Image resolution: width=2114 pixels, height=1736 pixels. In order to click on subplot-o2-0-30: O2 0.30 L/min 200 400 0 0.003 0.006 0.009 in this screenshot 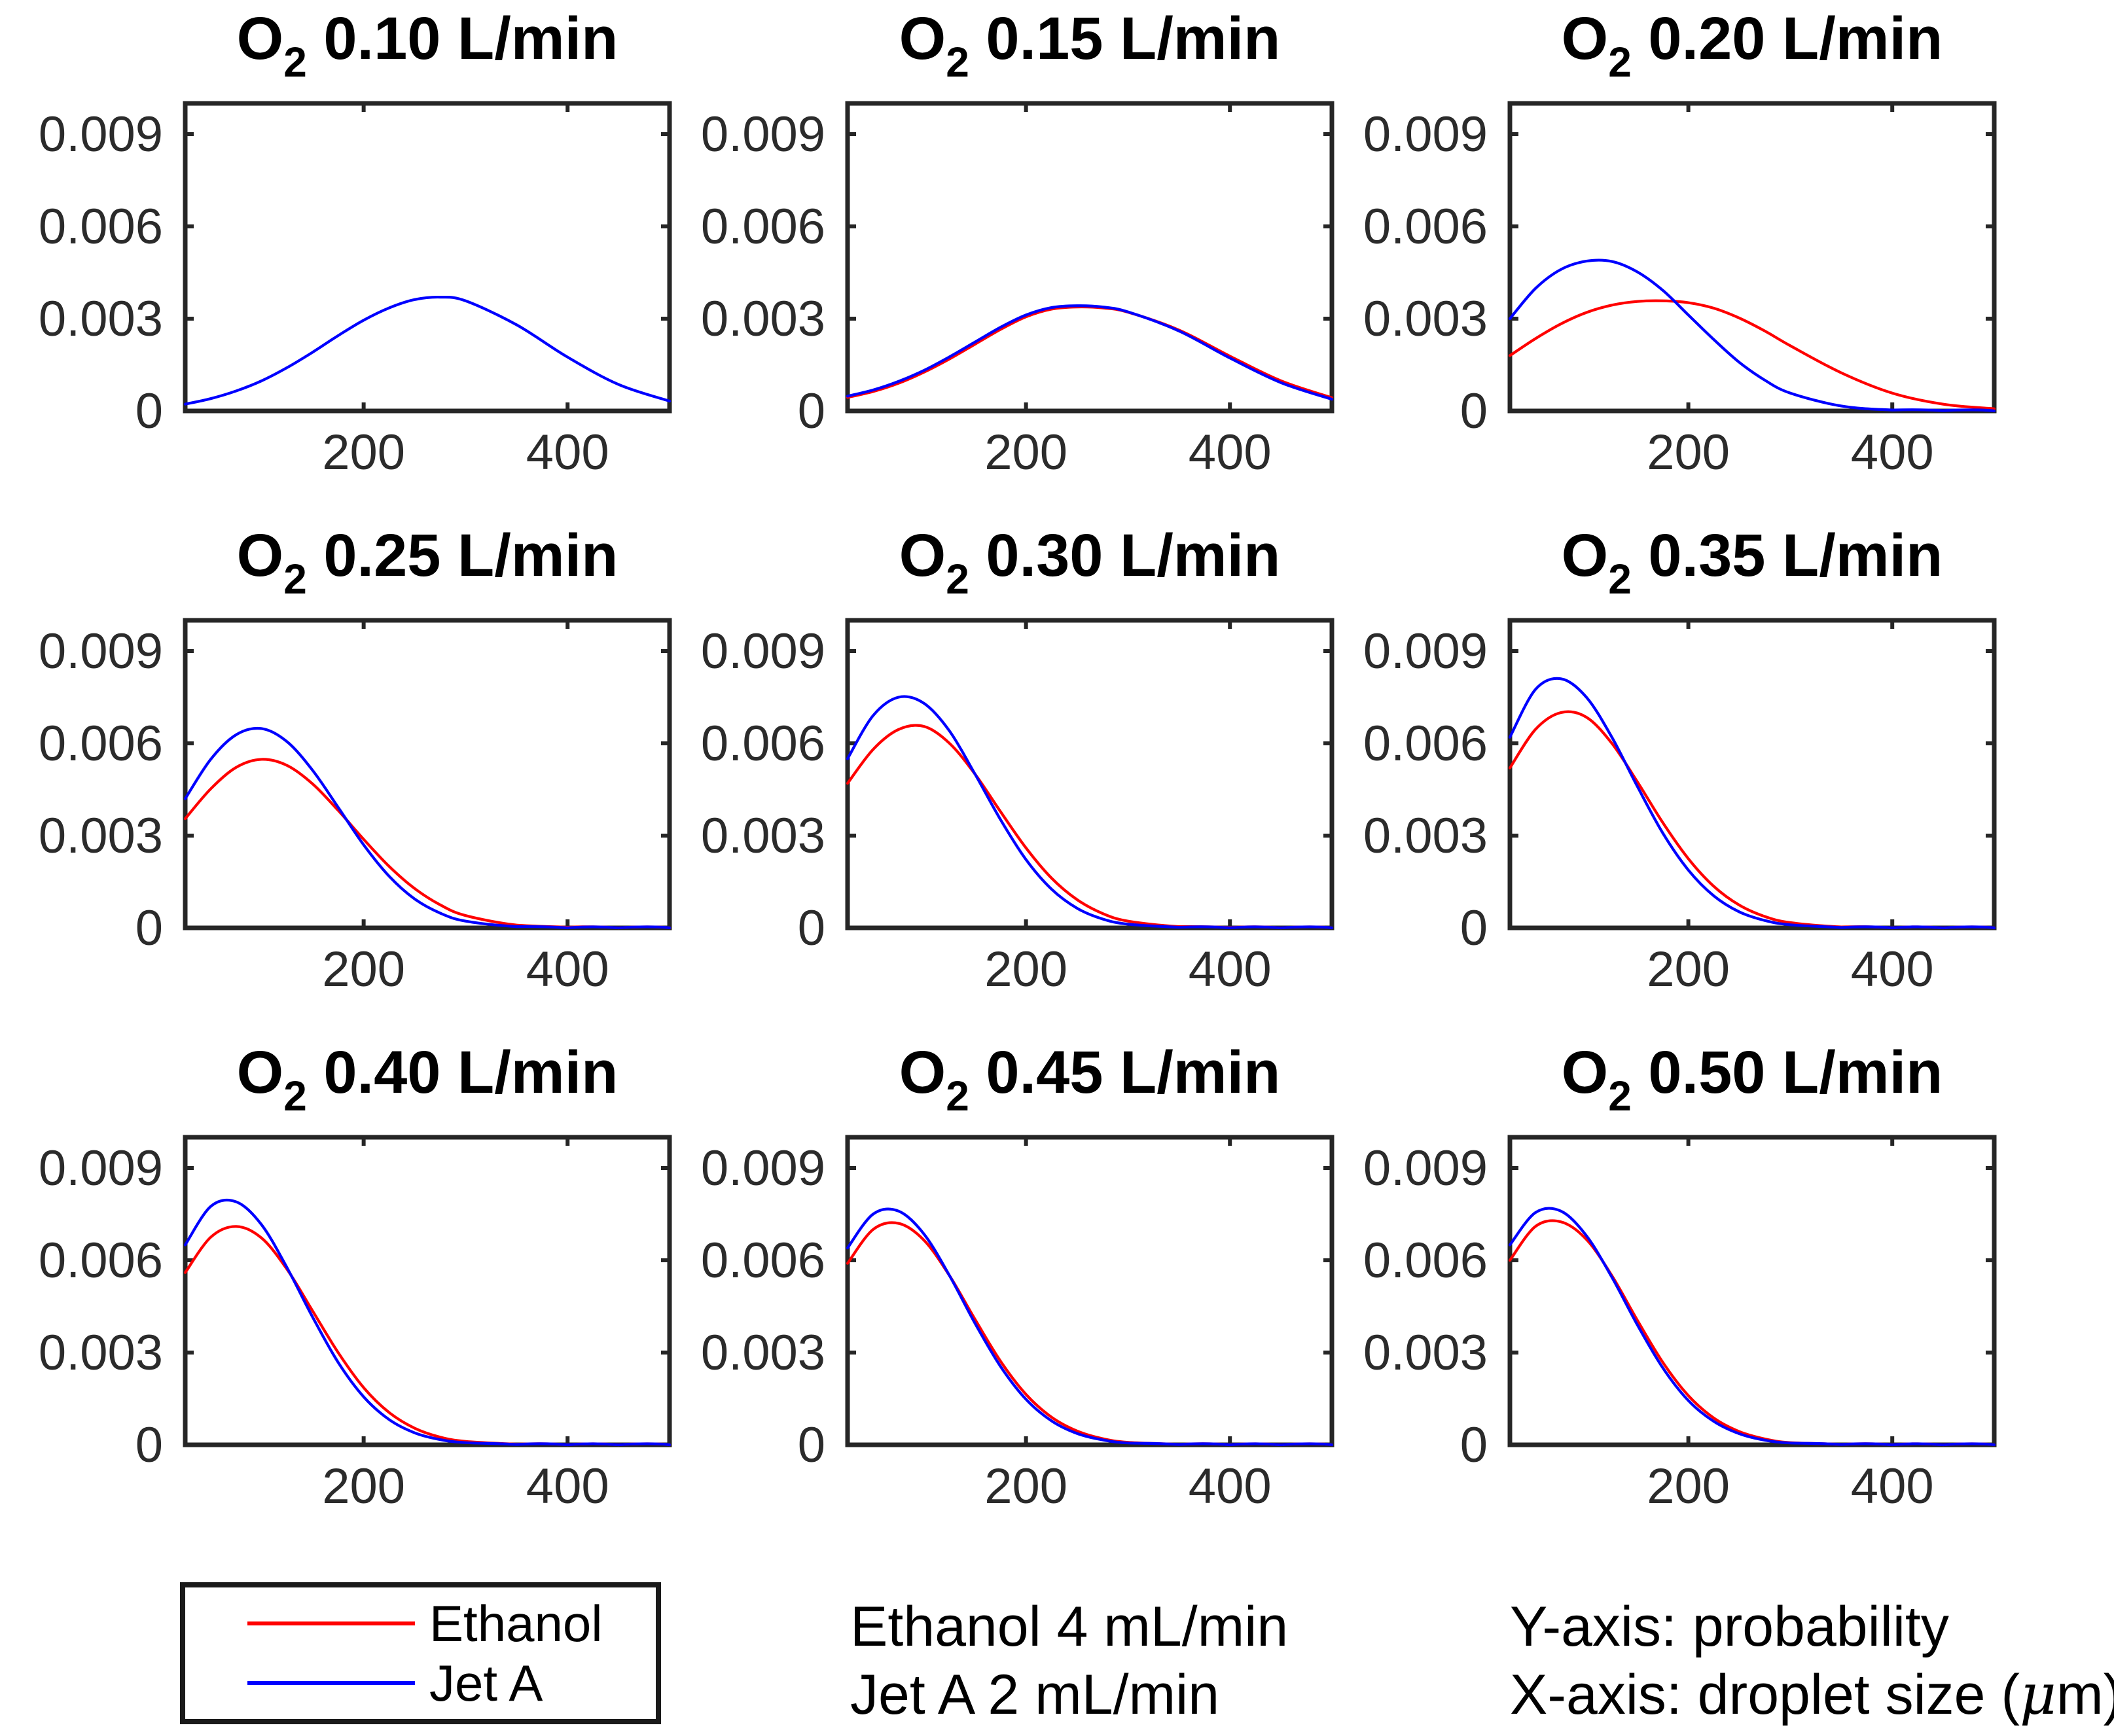, I will do `click(1015, 770)`.